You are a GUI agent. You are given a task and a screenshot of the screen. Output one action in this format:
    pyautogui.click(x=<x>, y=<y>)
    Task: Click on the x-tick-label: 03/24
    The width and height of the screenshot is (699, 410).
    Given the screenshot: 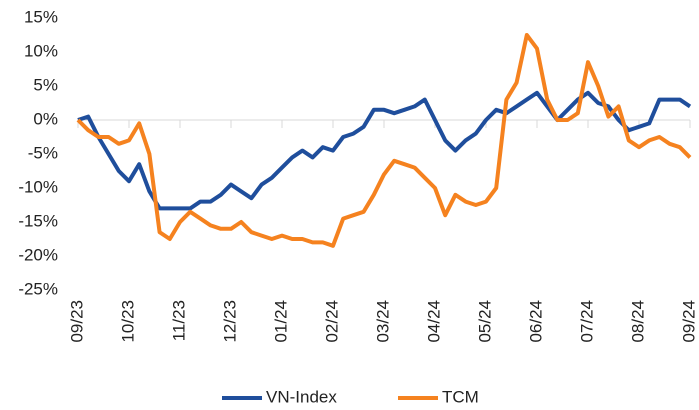 What is the action you would take?
    pyautogui.click(x=382, y=321)
    